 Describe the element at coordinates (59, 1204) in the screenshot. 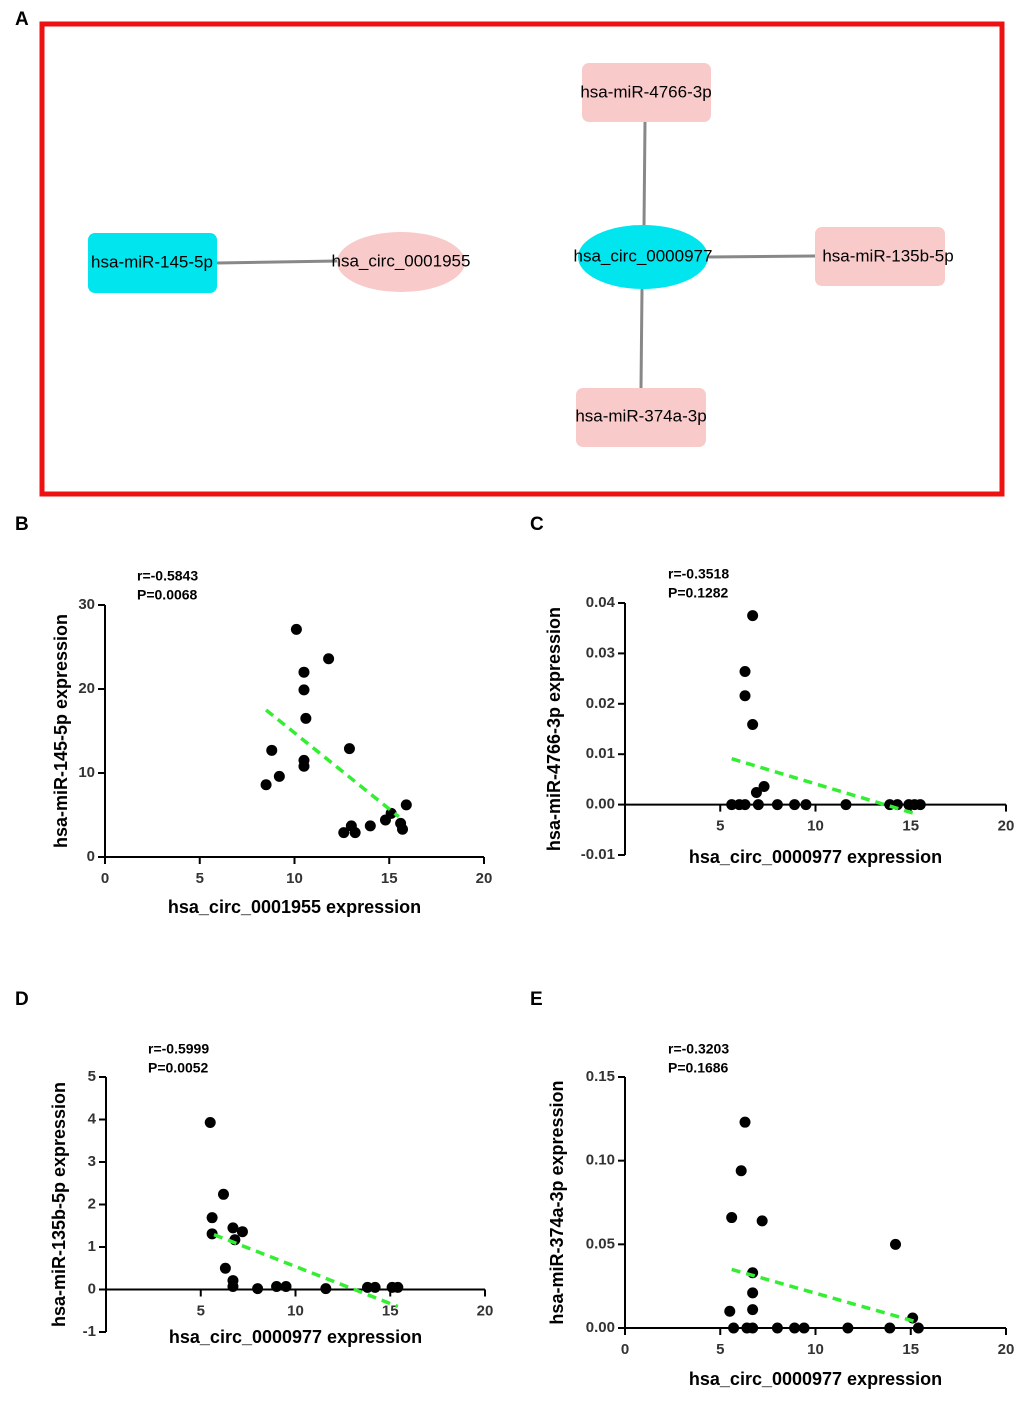

I see `y-axis-label: hsa-miR-135b-5p expression` at that location.